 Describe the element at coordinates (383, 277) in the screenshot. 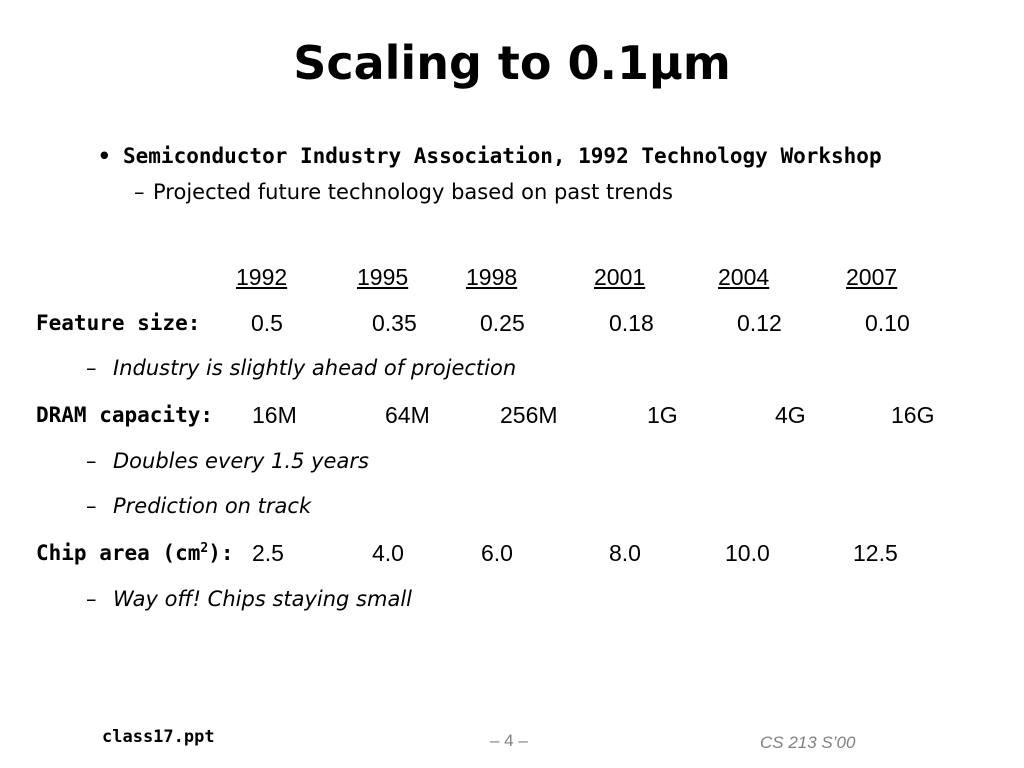

I see `year-header: 1995` at that location.